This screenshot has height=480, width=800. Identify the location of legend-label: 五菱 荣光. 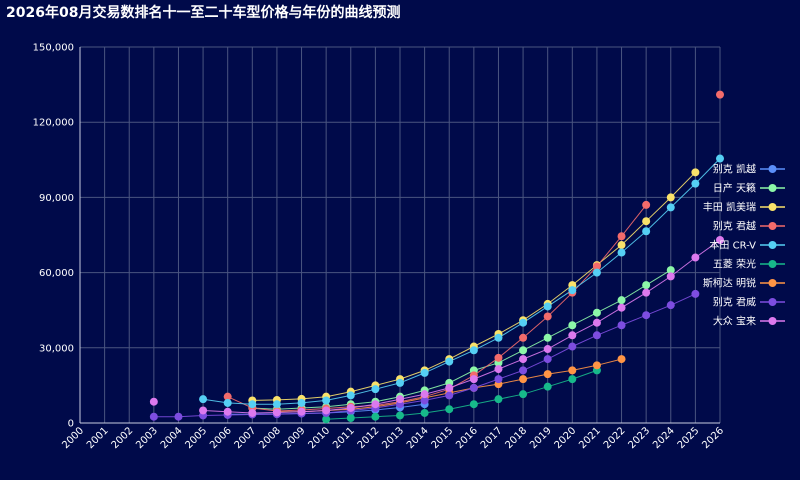
(734, 264).